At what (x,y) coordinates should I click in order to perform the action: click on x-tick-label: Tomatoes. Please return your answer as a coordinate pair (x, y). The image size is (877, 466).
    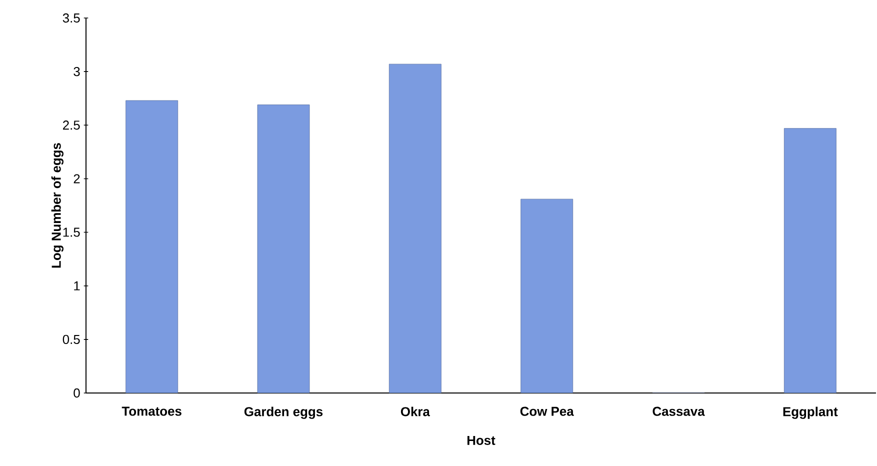
    Looking at the image, I should click on (152, 411).